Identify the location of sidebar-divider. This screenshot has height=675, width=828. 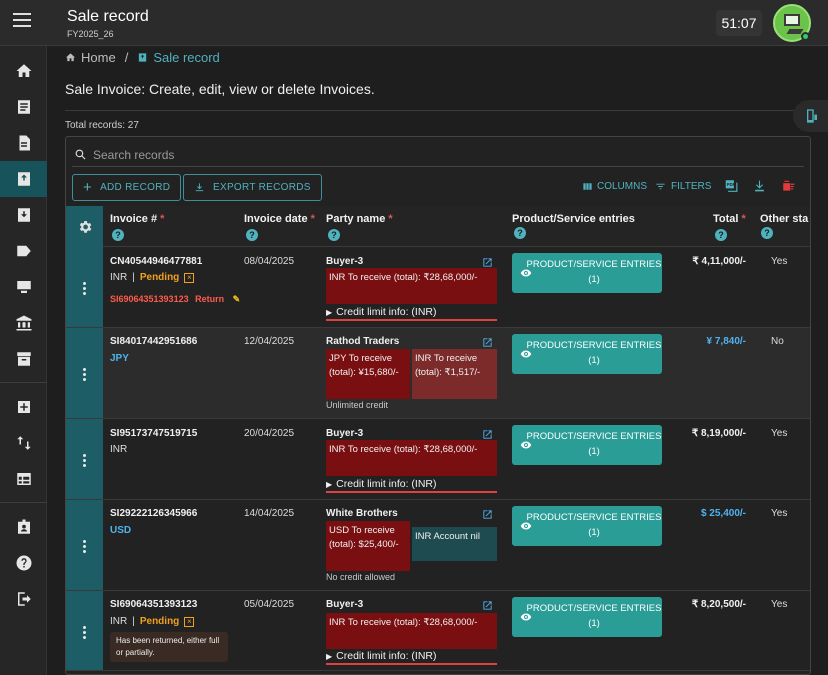
(23, 502).